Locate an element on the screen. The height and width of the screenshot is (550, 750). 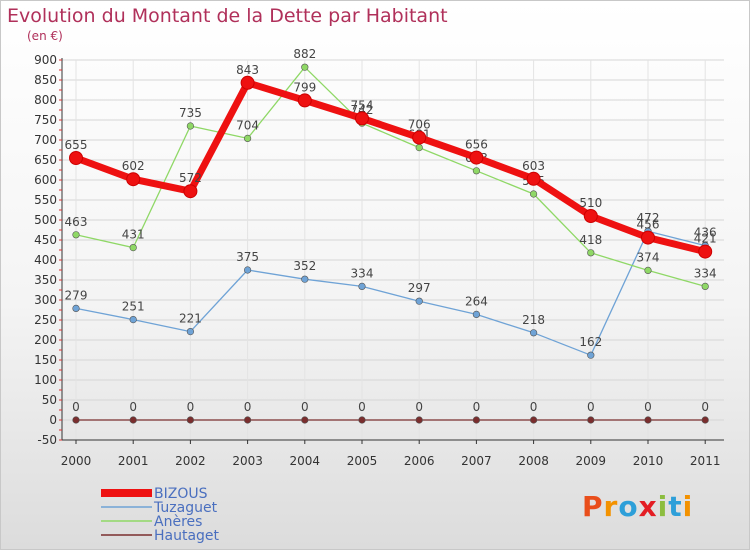
data-label: 418 is located at coordinates (590, 240).